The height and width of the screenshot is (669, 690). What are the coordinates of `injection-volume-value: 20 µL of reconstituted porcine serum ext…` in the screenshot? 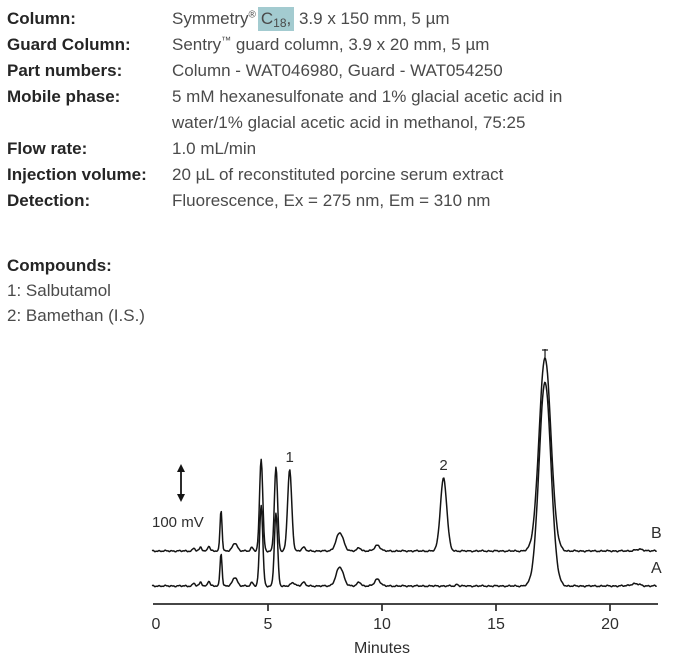 It's located at (338, 174).